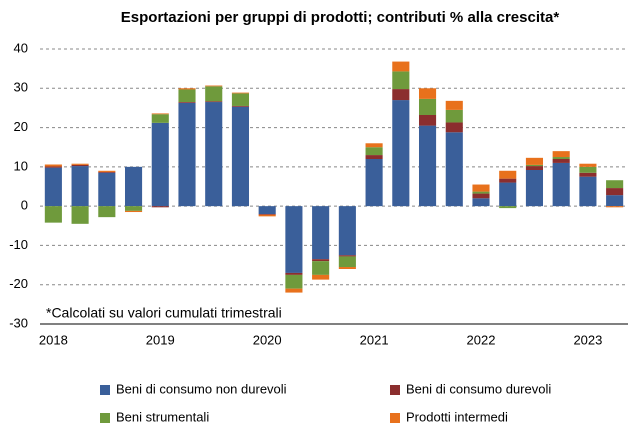 This screenshot has height=427, width=630. I want to click on legend-label: Prodotti intermedi, so click(457, 416).